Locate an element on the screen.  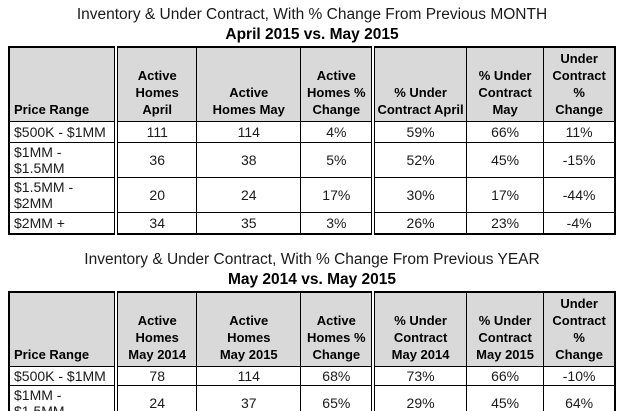
value-cell: 37 is located at coordinates (249, 397).